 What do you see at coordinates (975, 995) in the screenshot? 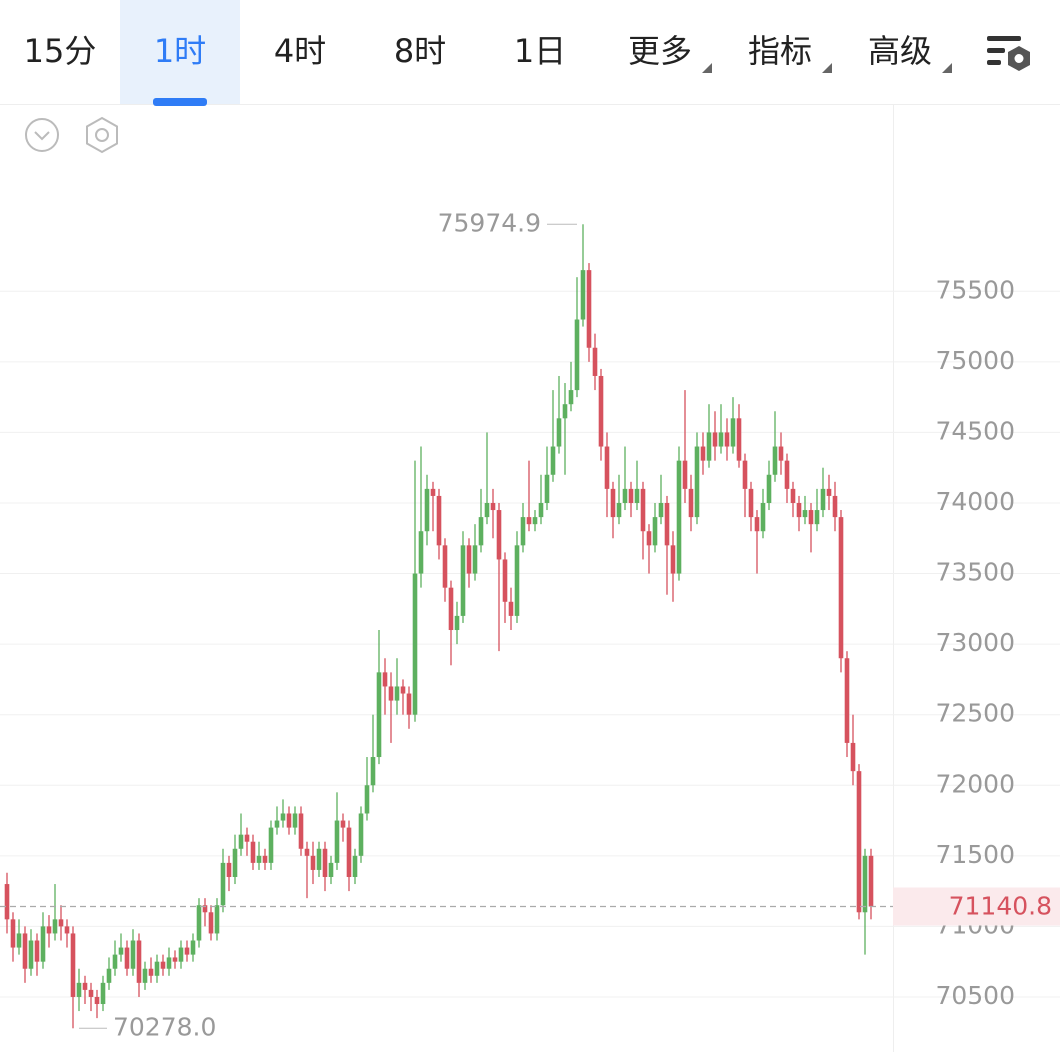
I see `y-tick-label: 70500` at bounding box center [975, 995].